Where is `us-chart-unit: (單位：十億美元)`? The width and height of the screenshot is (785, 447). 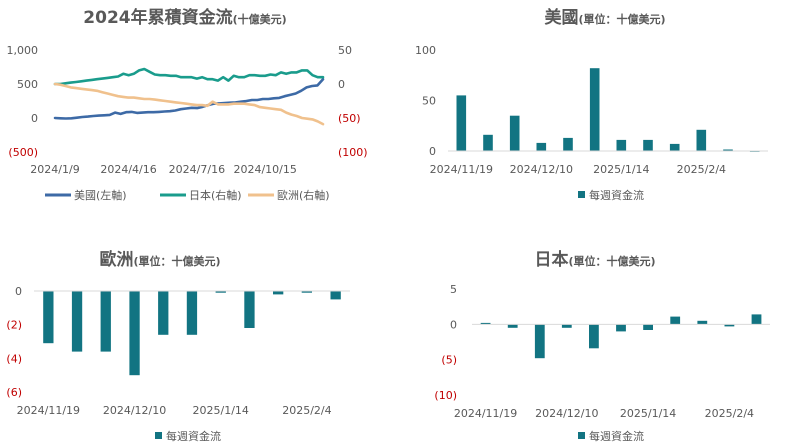 us-chart-unit: (單位：十億美元) is located at coordinates (621, 19).